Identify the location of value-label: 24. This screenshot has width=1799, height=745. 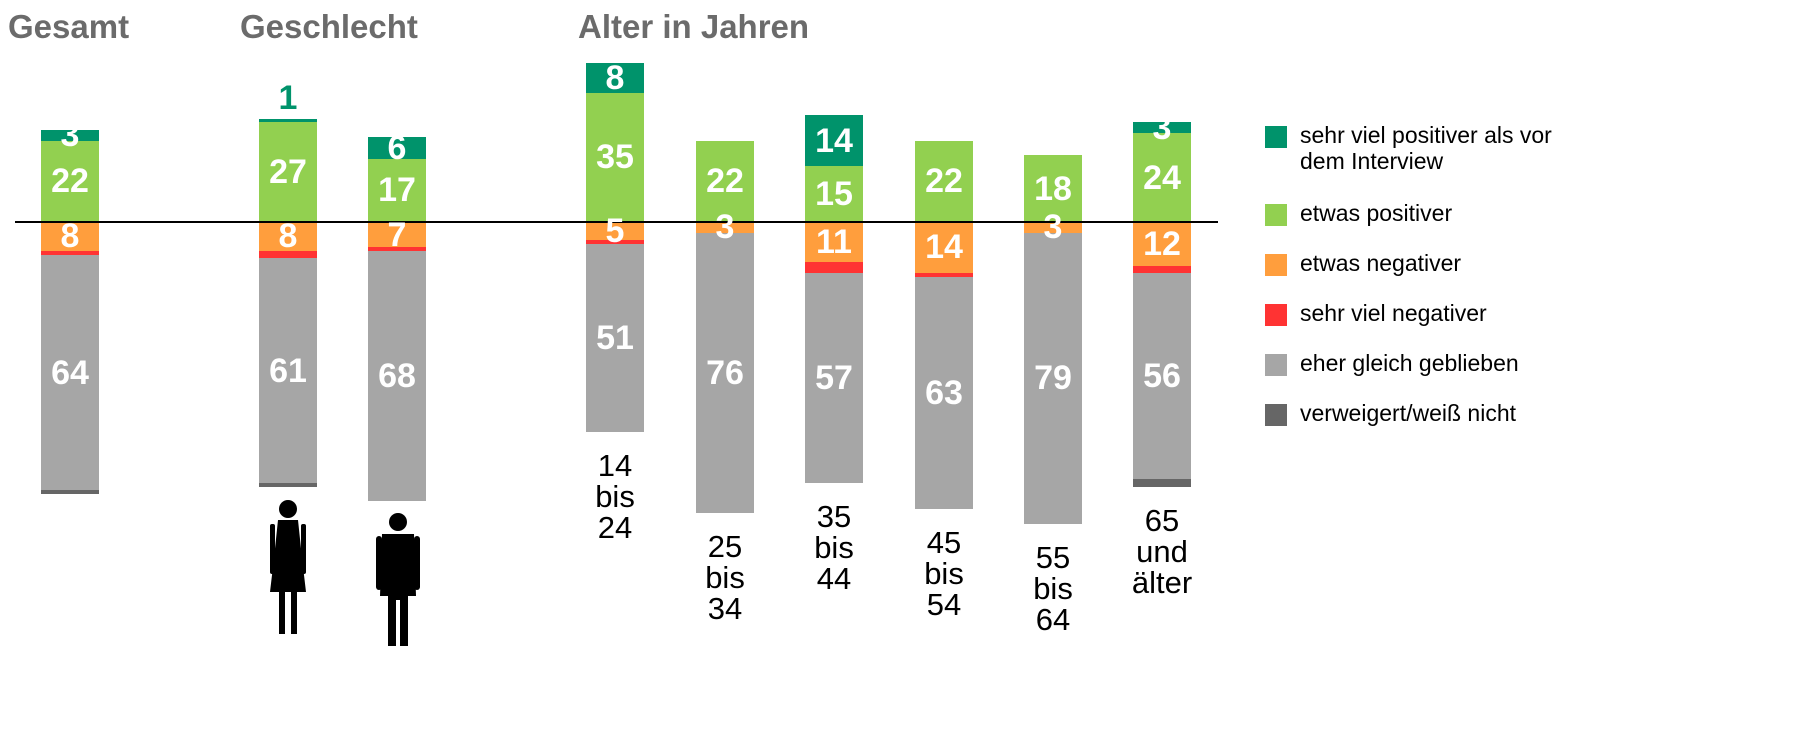
(1162, 177).